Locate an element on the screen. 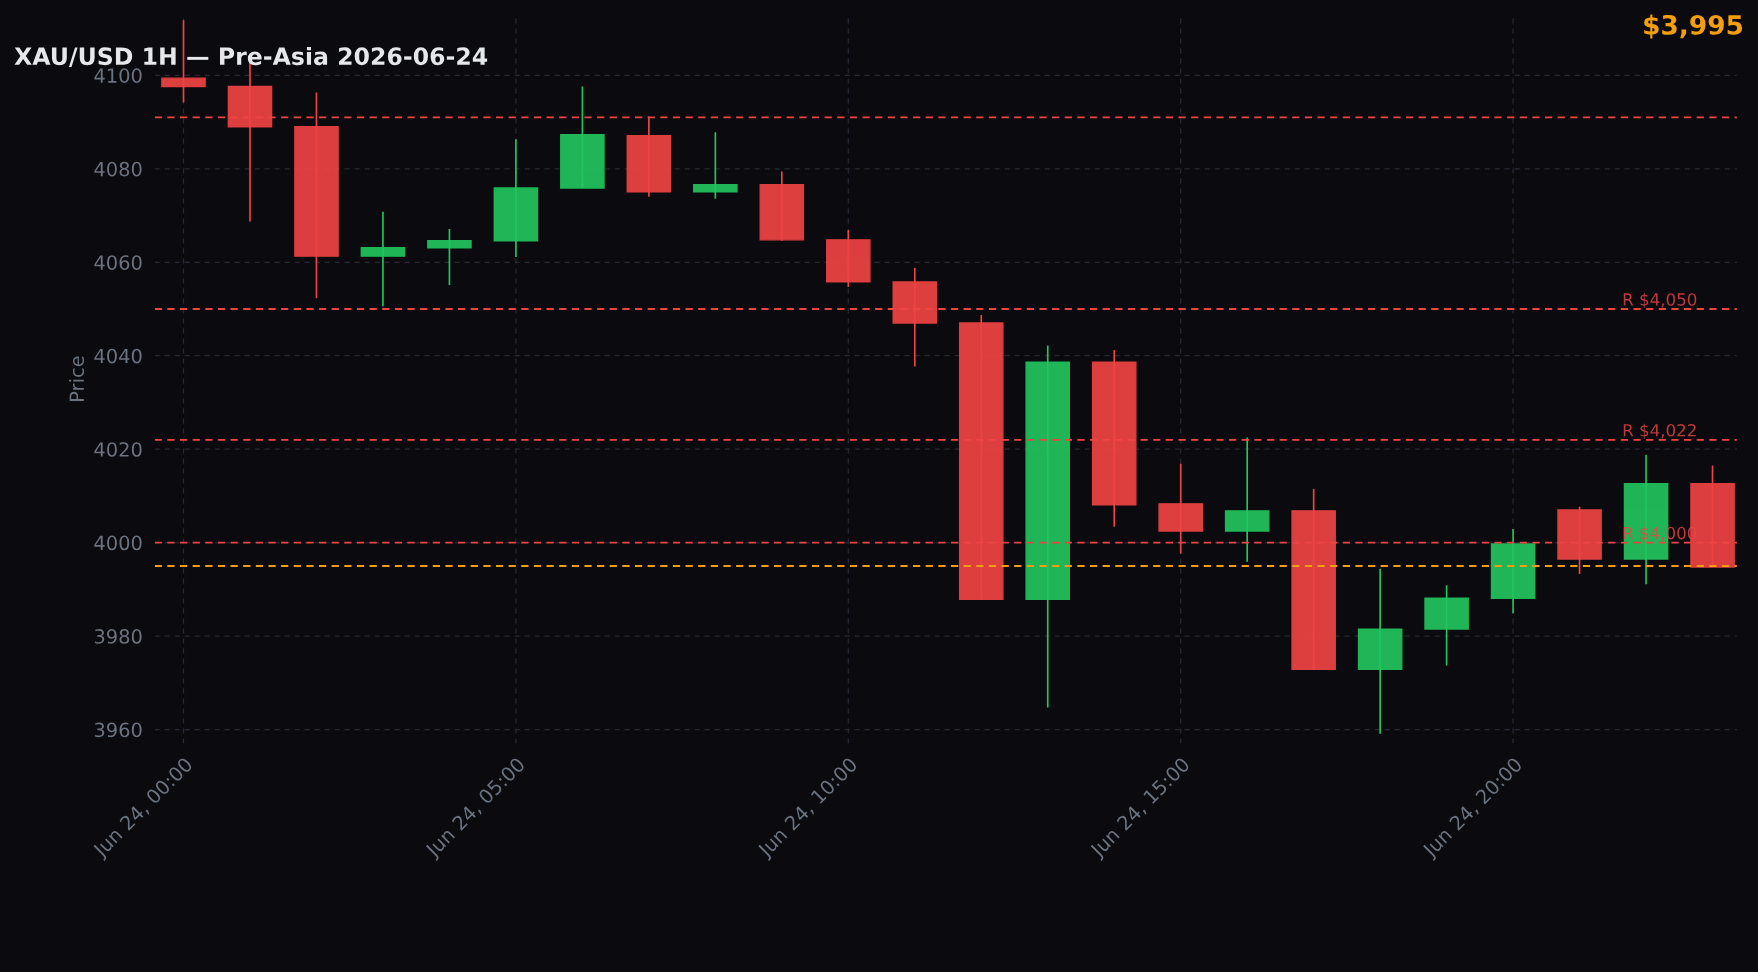  annotation: $3,995 is located at coordinates (1693, 26).